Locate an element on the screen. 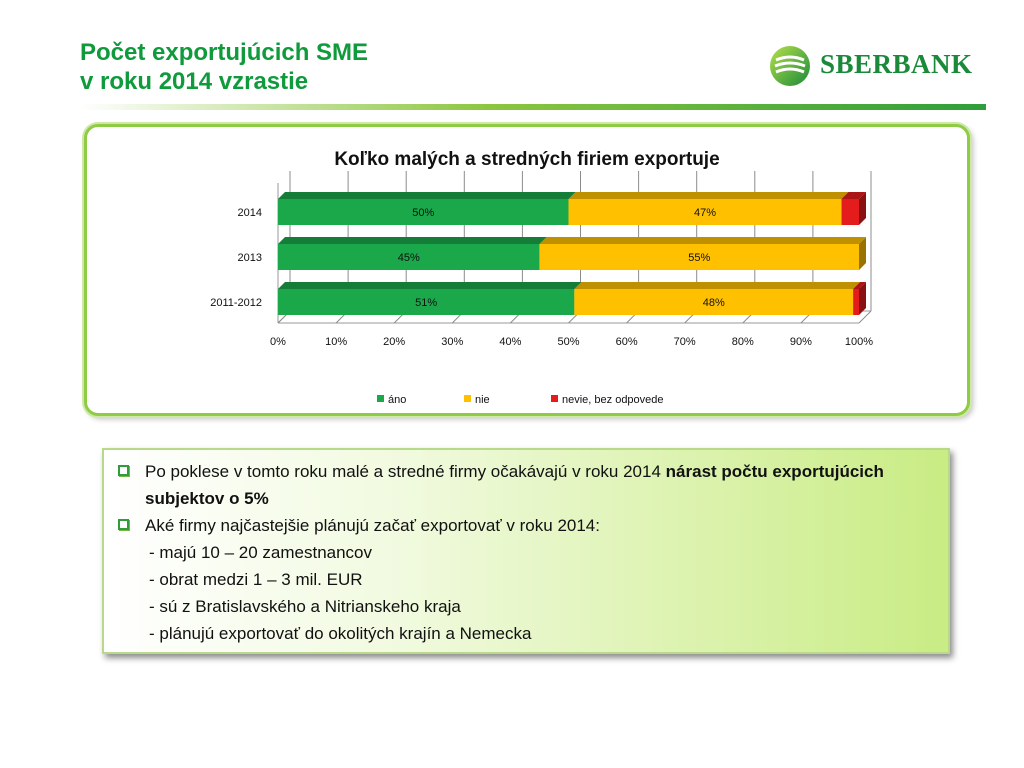 Image resolution: width=1024 pixels, height=768 pixels. sberbank-emblem-icon is located at coordinates (790, 66).